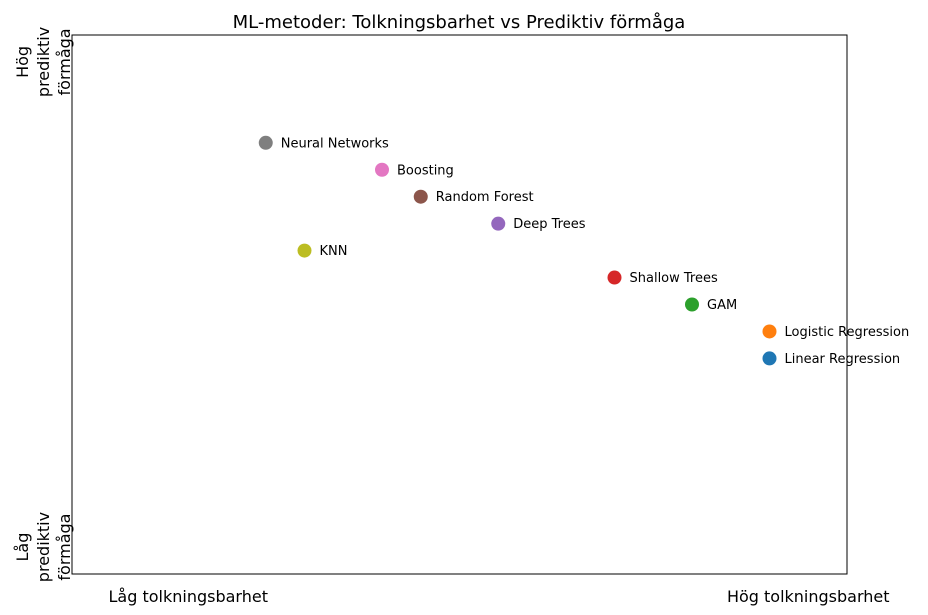  What do you see at coordinates (808, 596) in the screenshot?
I see `x-tick-label: Hög tolkningsbarhet` at bounding box center [808, 596].